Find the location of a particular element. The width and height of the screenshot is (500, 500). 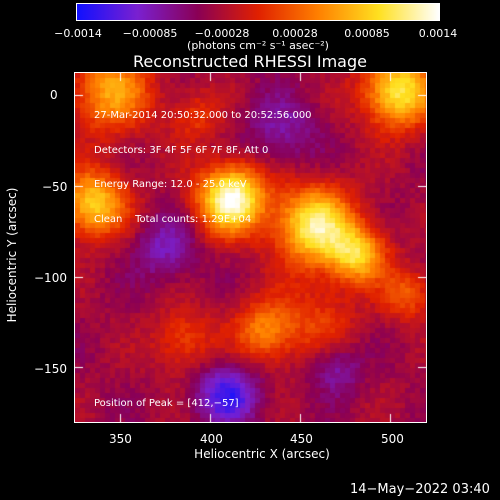

colorbar-tick: 0.0014 is located at coordinates (438, 33).